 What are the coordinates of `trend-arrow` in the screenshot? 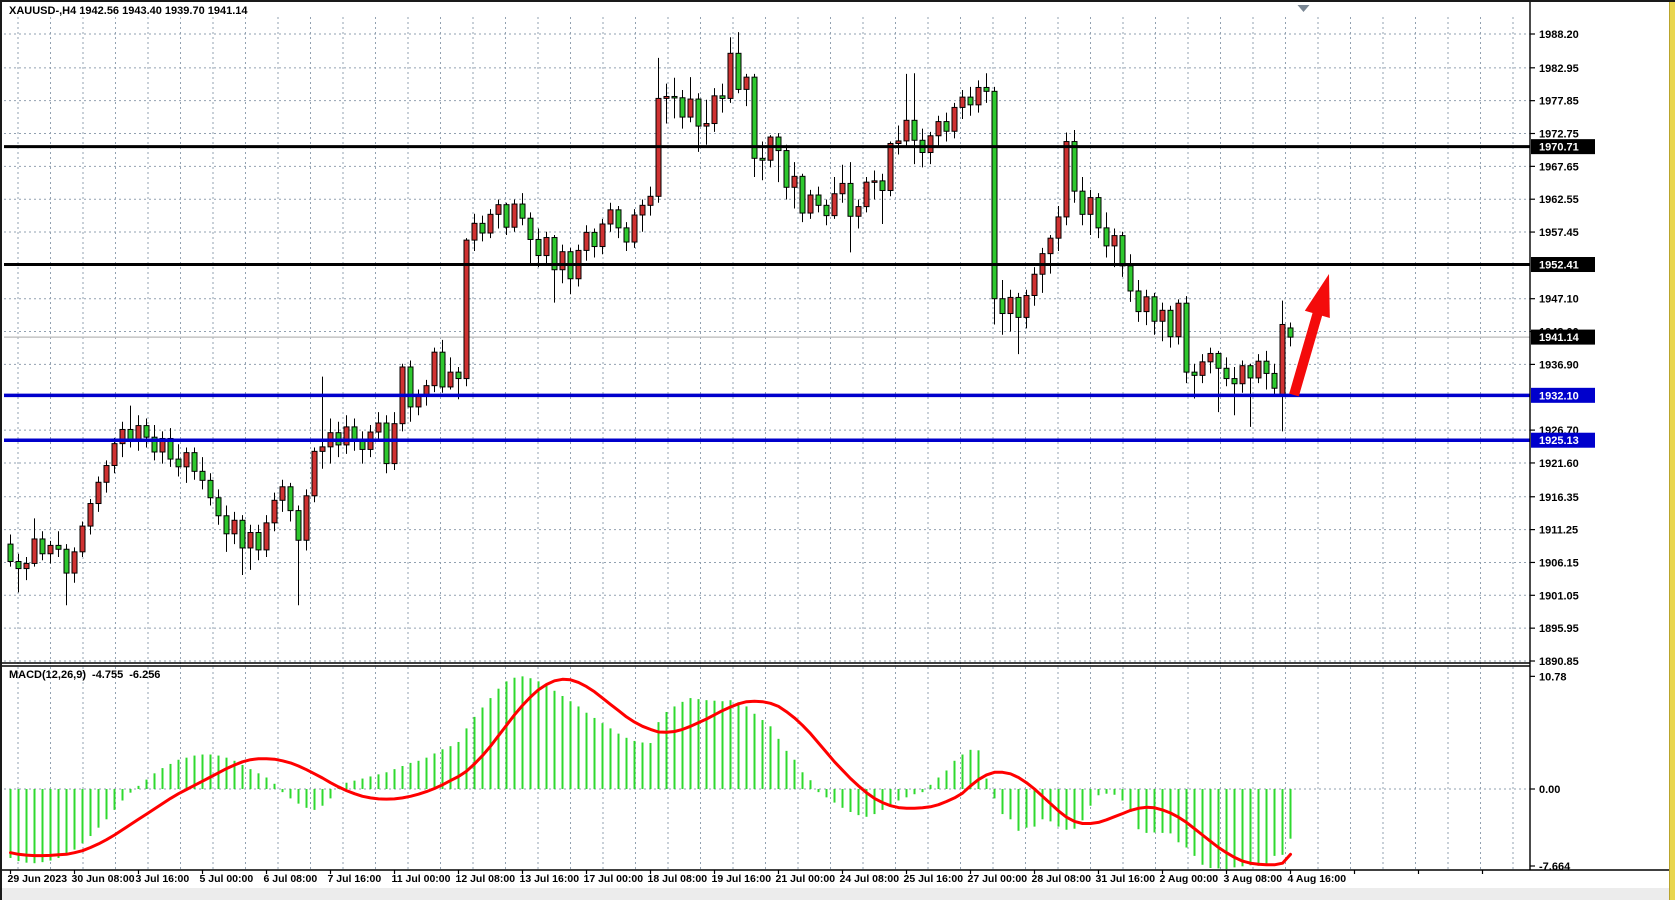 It's located at (1309, 335).